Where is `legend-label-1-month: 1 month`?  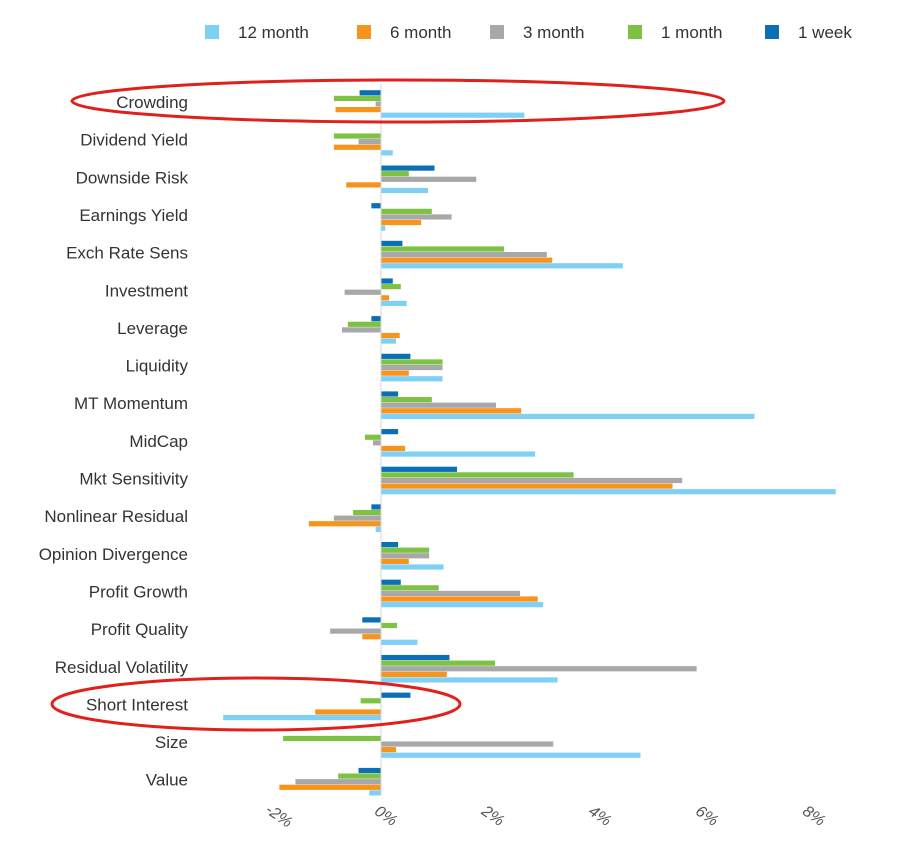
legend-label-1-month: 1 month is located at coordinates (691, 32).